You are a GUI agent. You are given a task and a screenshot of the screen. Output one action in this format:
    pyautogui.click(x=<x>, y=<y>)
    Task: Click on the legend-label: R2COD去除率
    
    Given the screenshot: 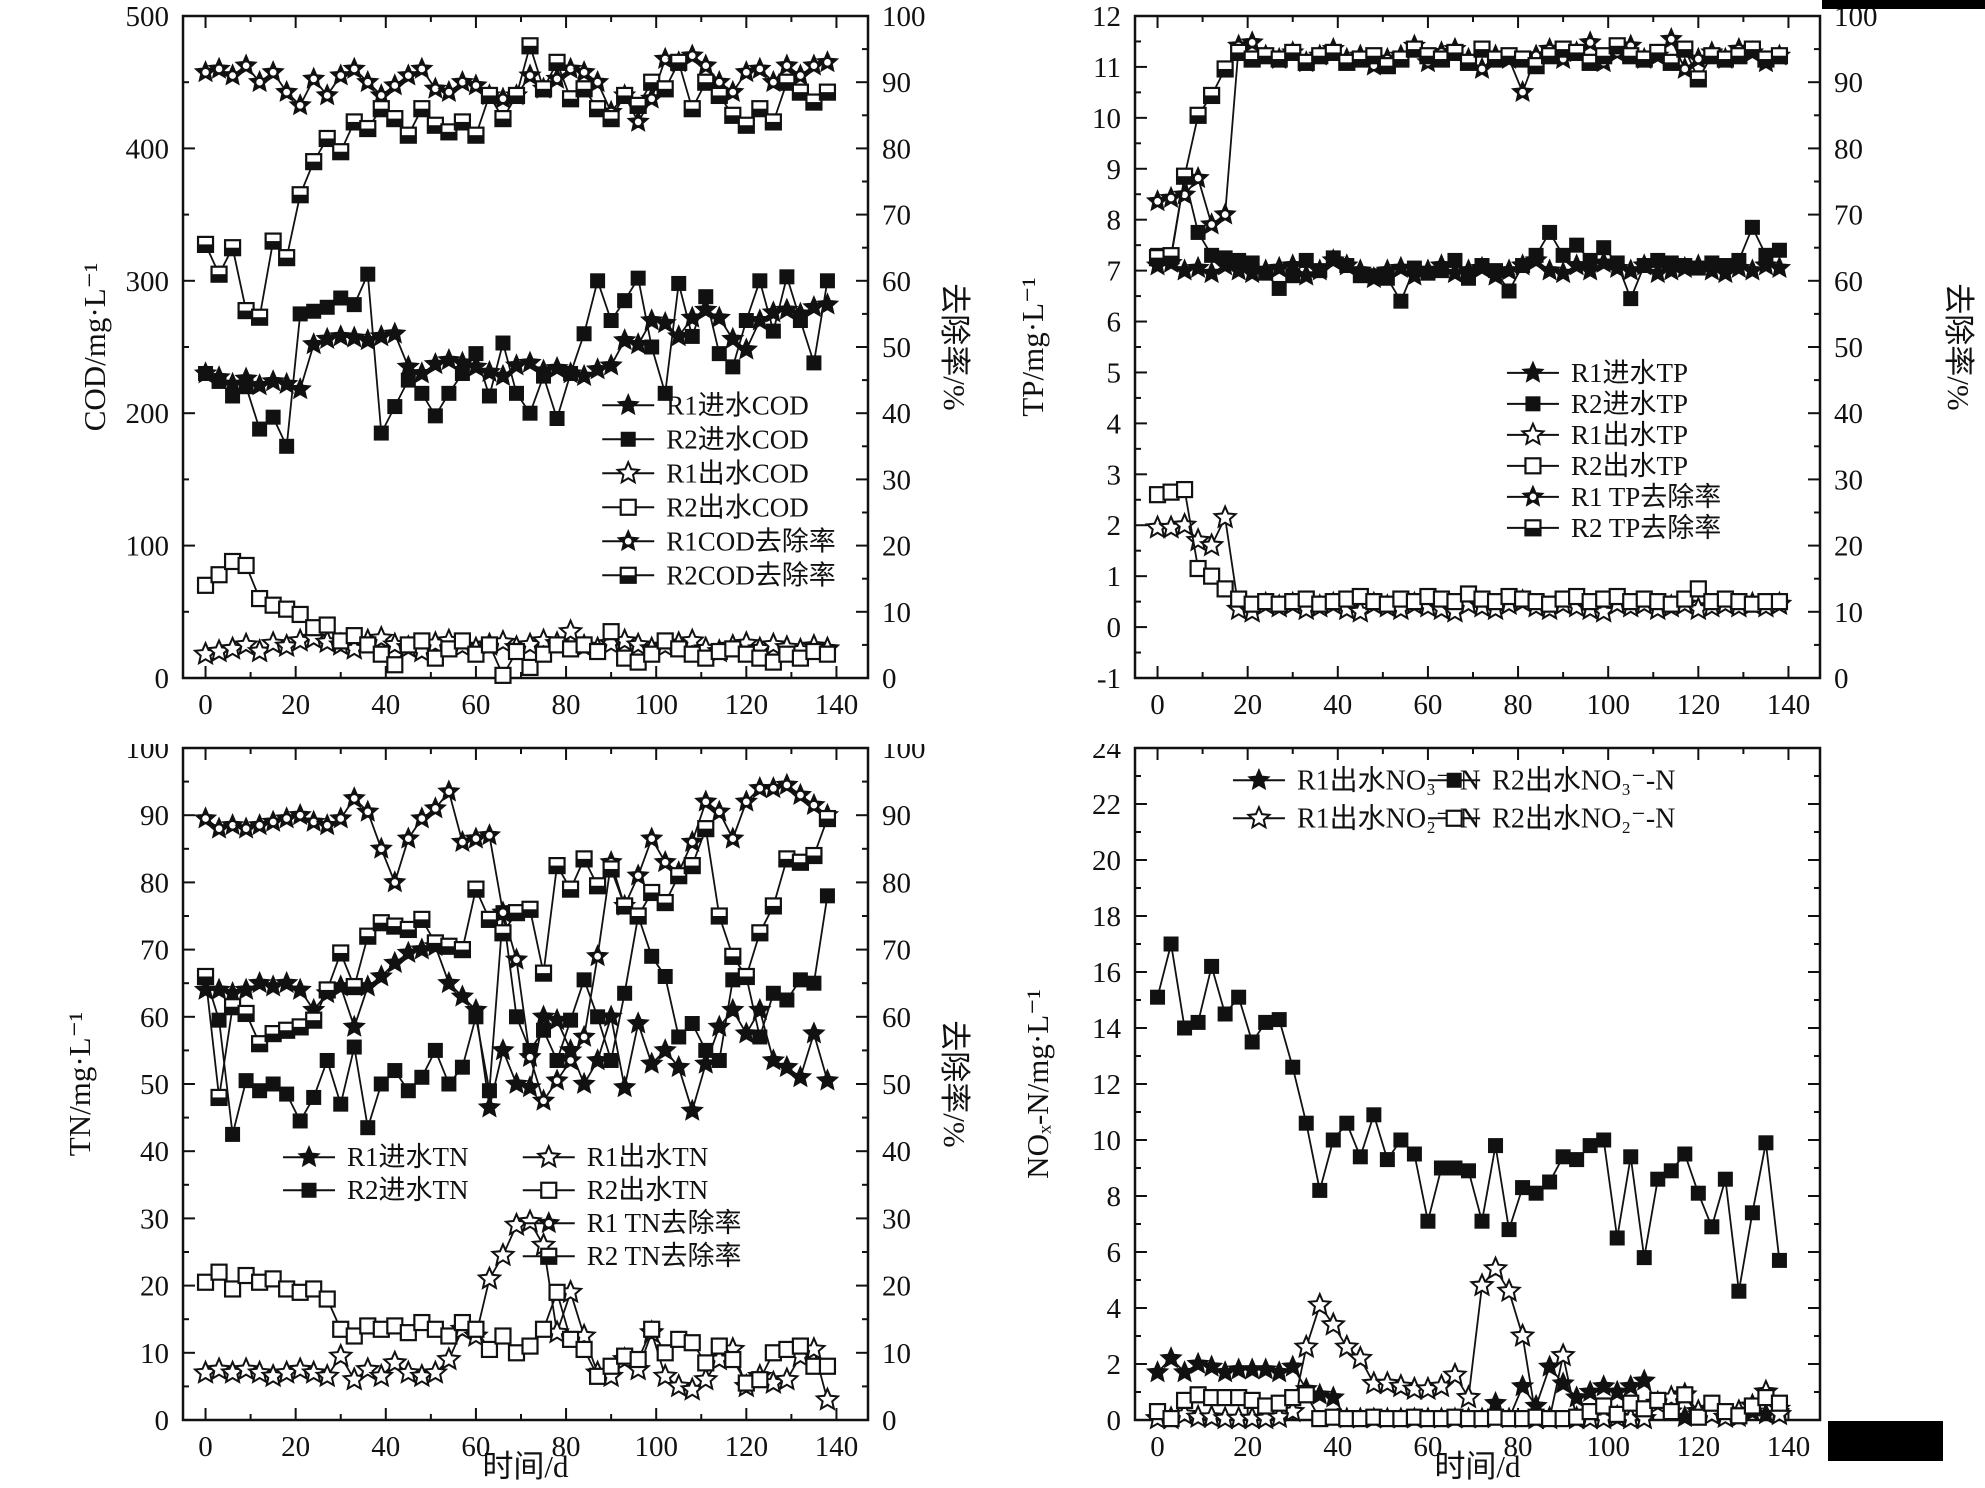 What is the action you would take?
    pyautogui.click(x=751, y=575)
    